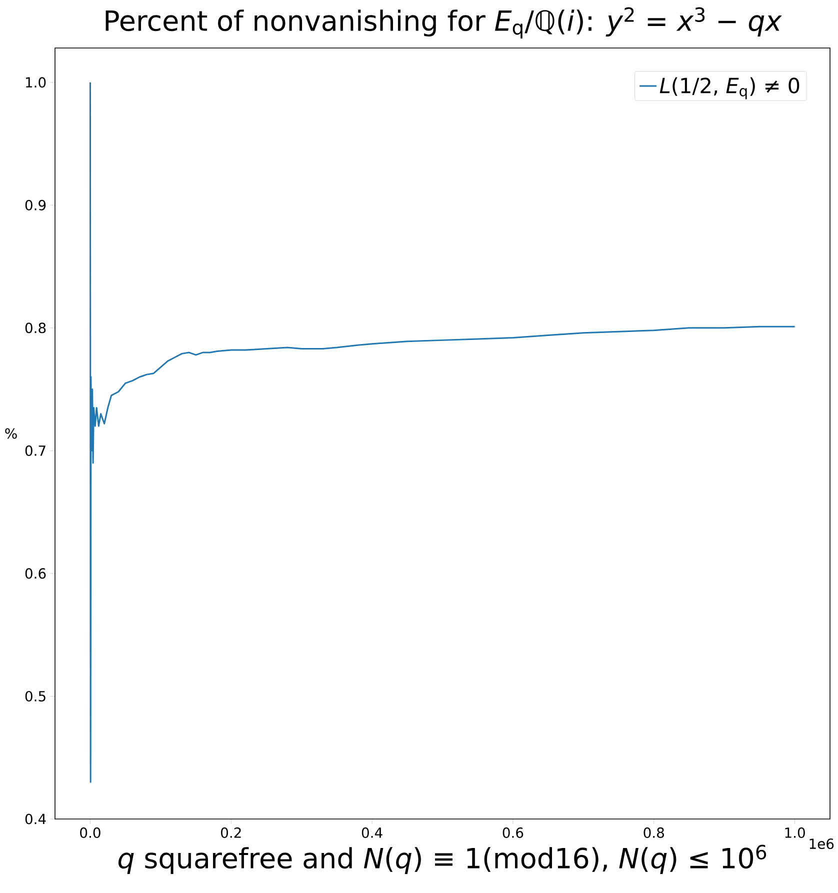  What do you see at coordinates (231, 832) in the screenshot?
I see `x-tick-label: 0.2` at bounding box center [231, 832].